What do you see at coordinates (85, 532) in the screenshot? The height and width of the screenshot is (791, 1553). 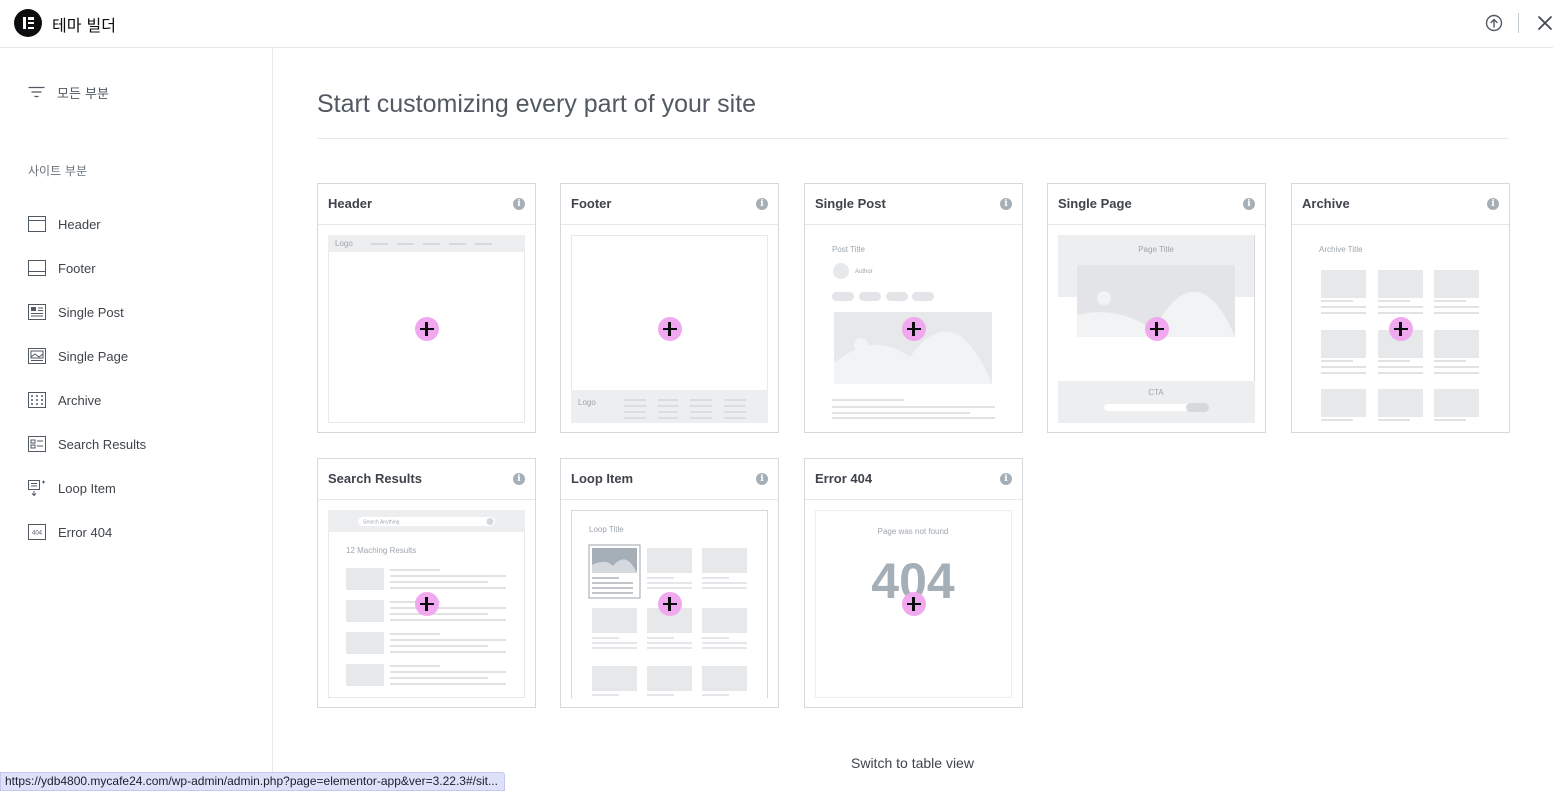 I see `sidebar-item-label: Error 404` at bounding box center [85, 532].